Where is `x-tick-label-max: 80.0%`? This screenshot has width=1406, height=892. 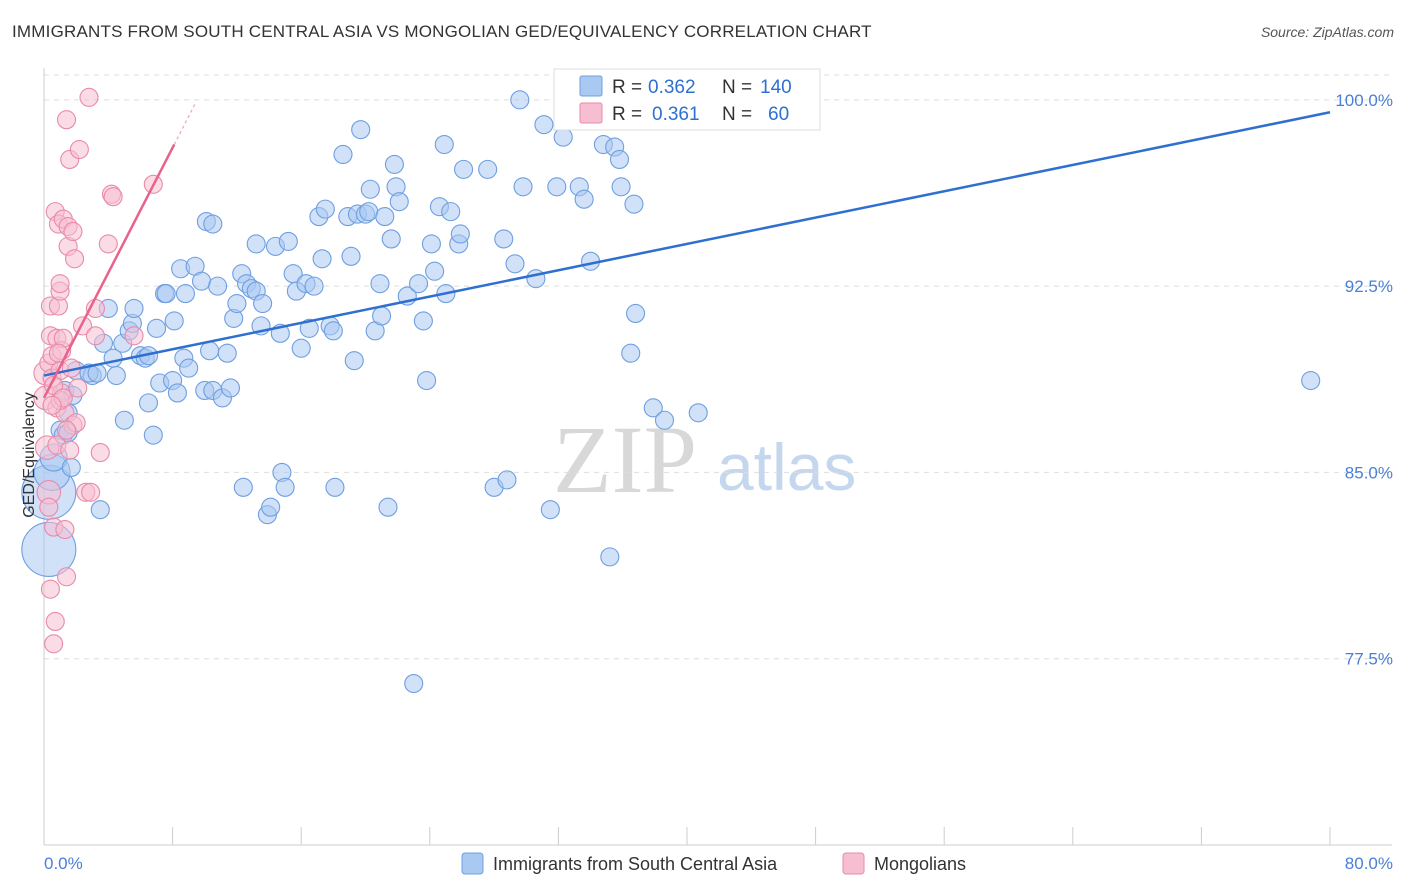 x-tick-label-max: 80.0% is located at coordinates (1369, 863).